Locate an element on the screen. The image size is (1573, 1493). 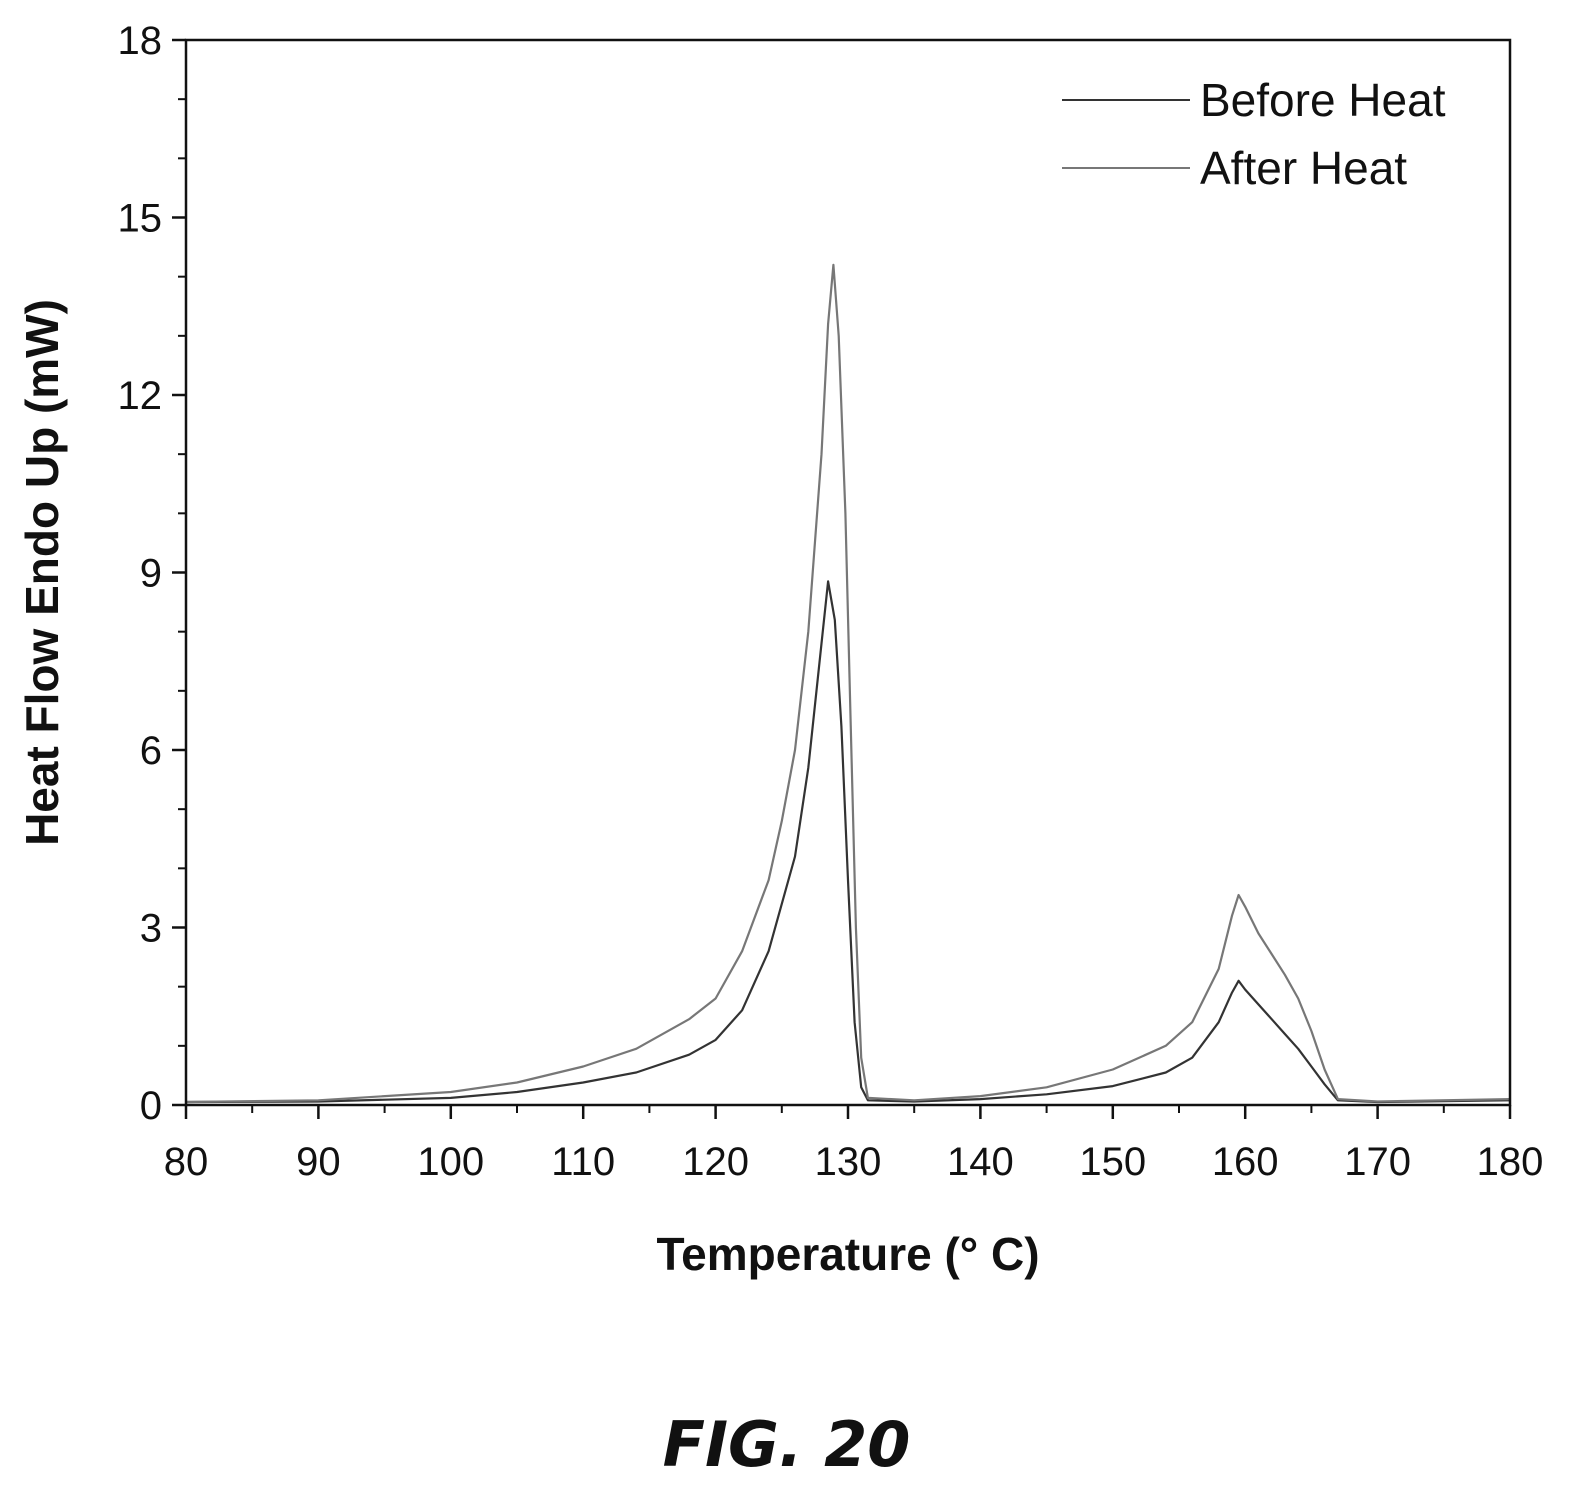
y-tick-label: 18 is located at coordinates (140, 41).